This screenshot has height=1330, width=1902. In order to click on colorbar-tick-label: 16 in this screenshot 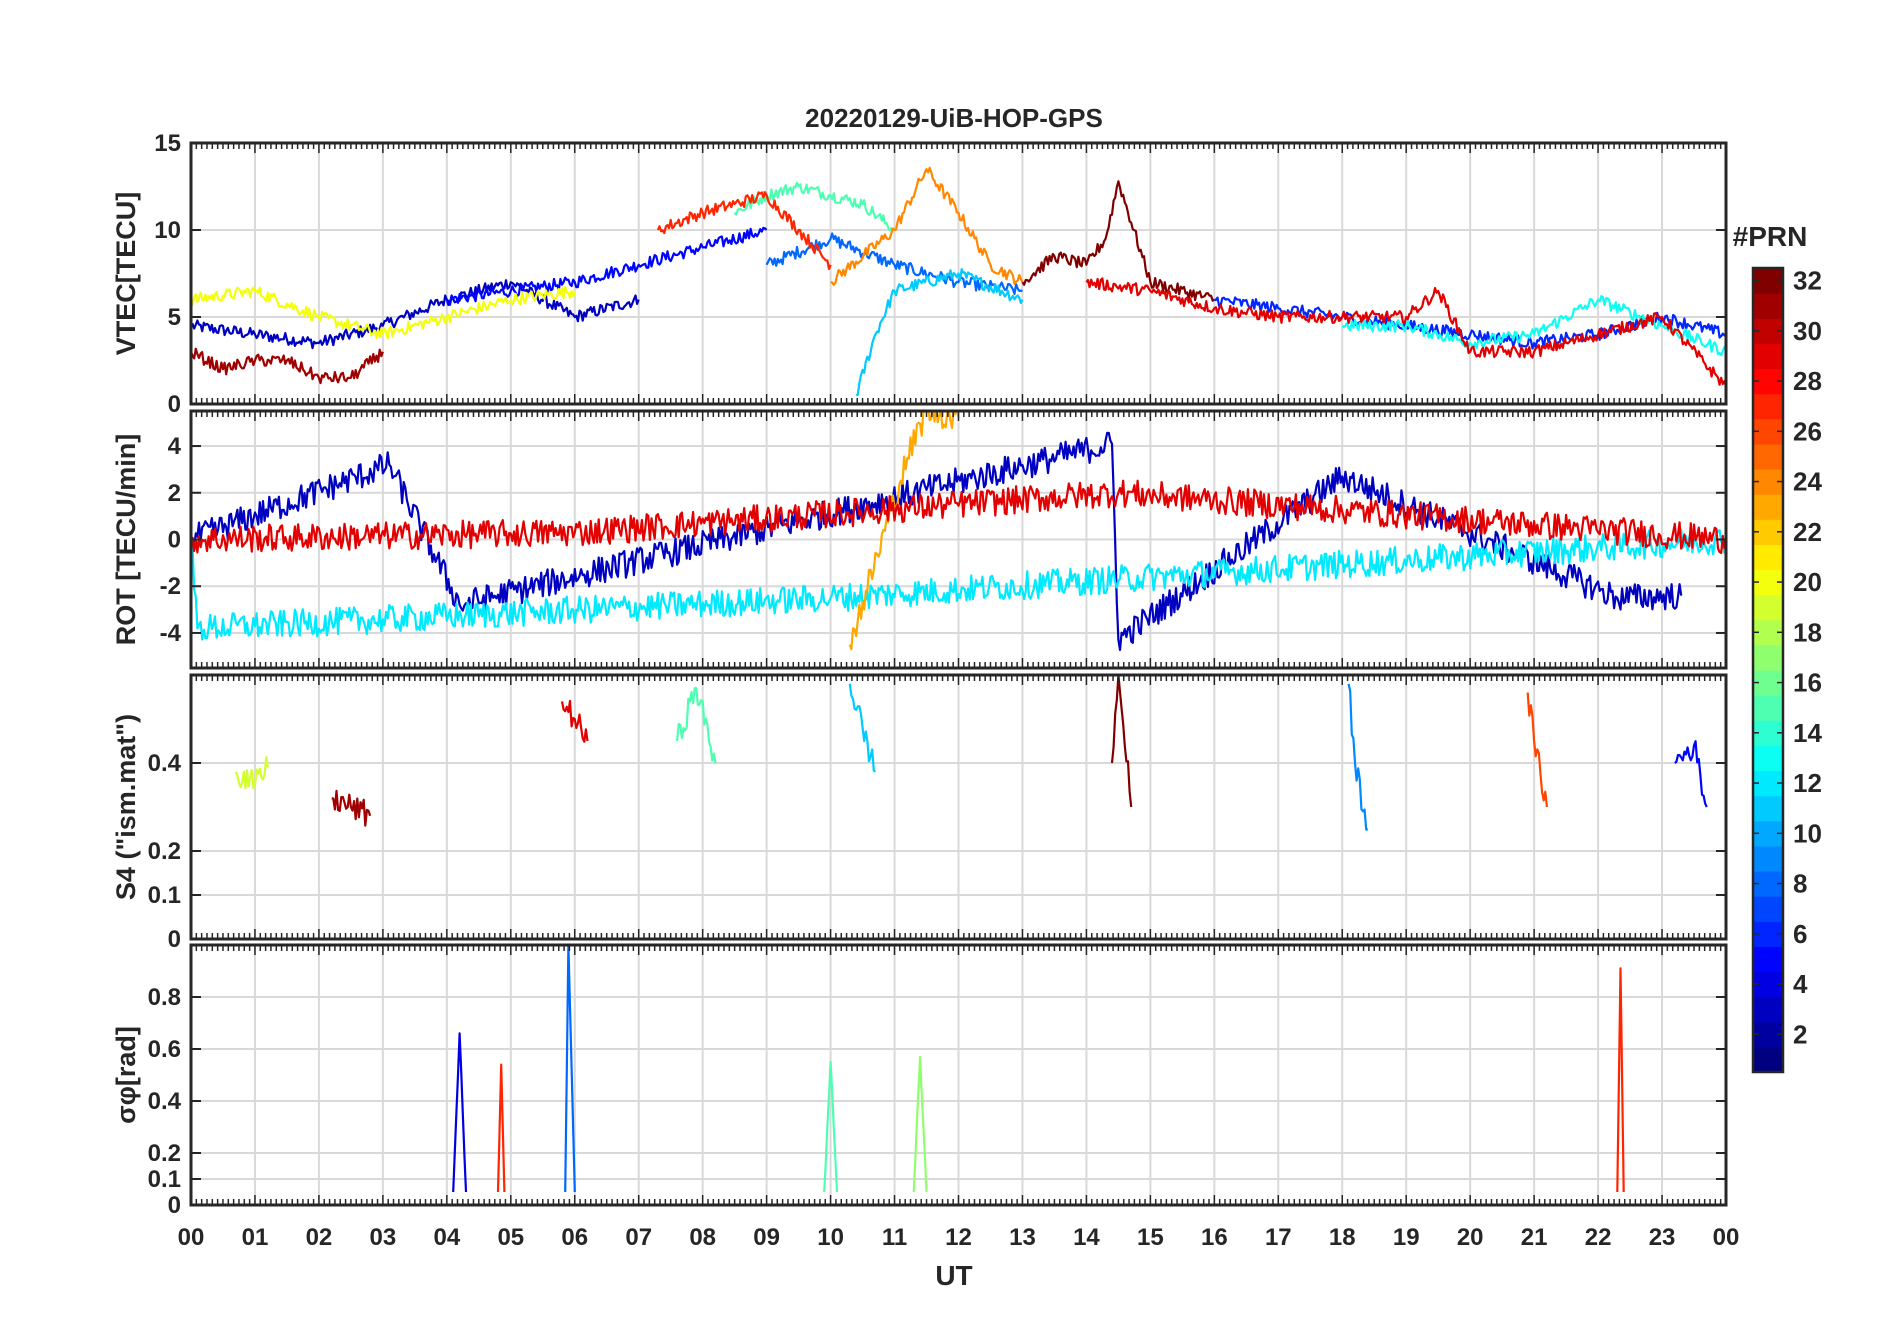, I will do `click(1807, 683)`.